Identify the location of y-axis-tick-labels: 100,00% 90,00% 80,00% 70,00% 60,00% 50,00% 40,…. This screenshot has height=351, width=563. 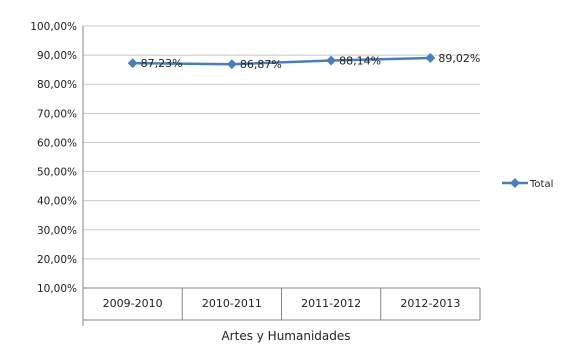
(53, 158).